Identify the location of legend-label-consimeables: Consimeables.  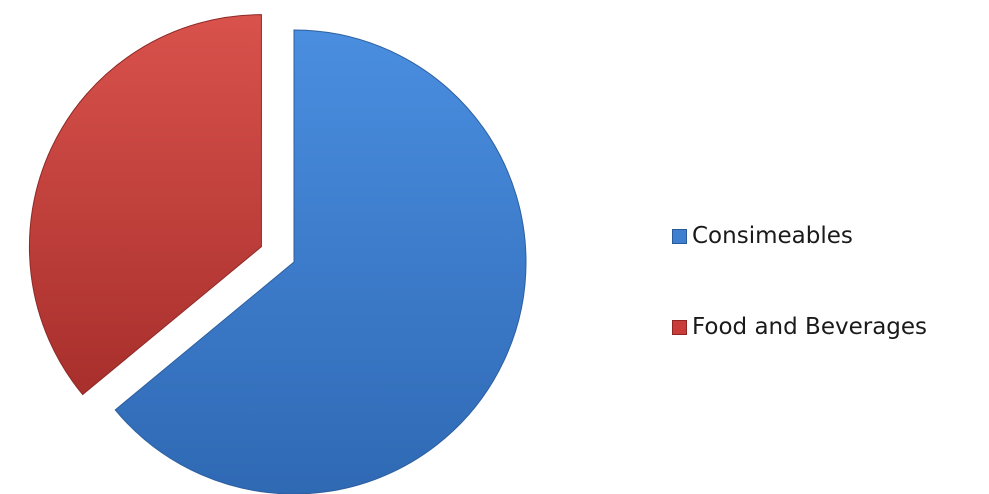
(772, 236).